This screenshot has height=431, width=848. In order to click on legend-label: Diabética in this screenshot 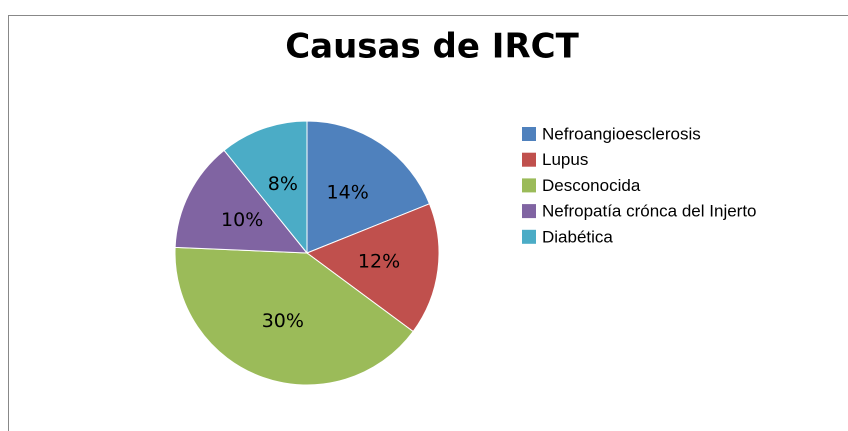, I will do `click(577, 236)`.